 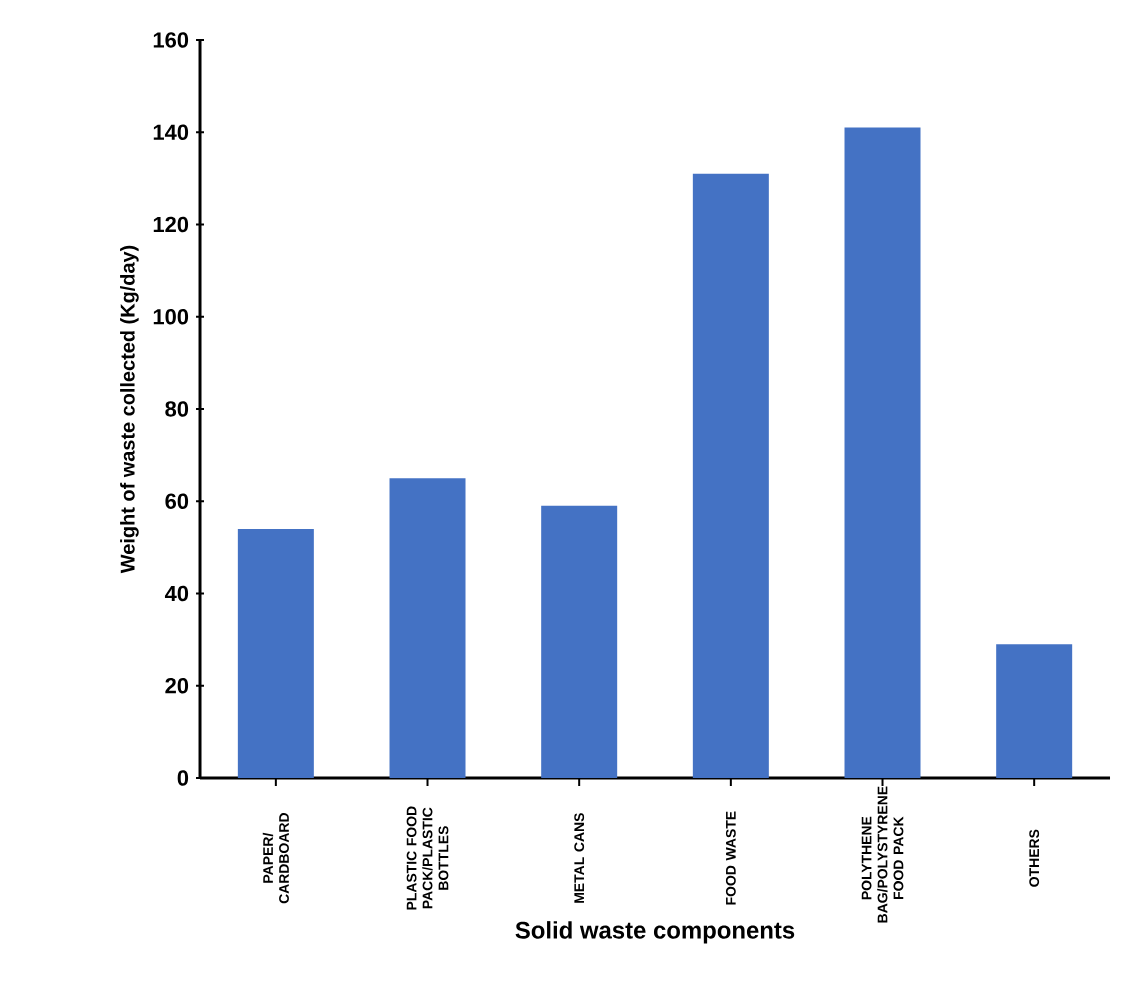 I want to click on y-tick-label: 160, so click(x=171, y=40).